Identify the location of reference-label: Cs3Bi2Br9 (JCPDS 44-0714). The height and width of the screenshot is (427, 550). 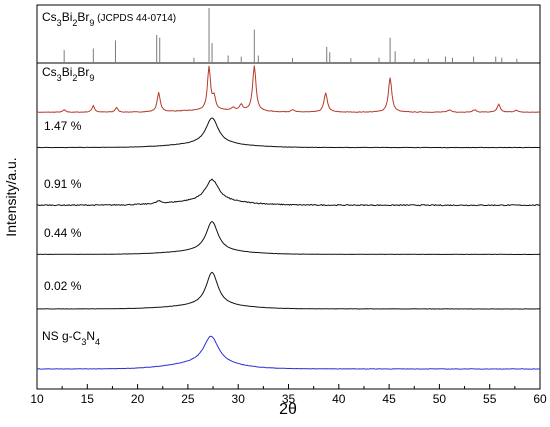
(109, 19).